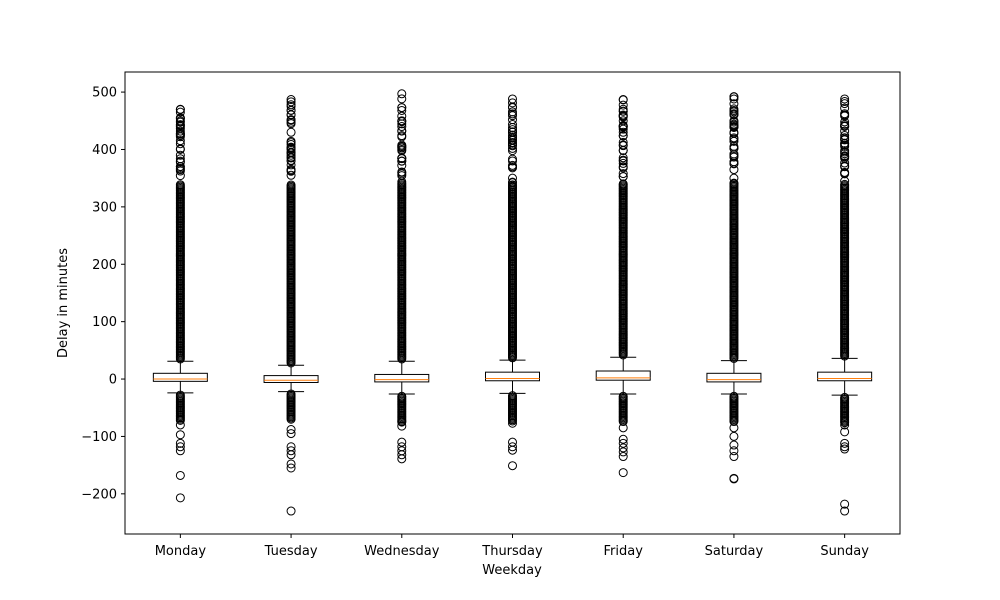 This screenshot has width=1000, height=600. What do you see at coordinates (104, 93) in the screenshot?
I see `y-tick-label: 500` at bounding box center [104, 93].